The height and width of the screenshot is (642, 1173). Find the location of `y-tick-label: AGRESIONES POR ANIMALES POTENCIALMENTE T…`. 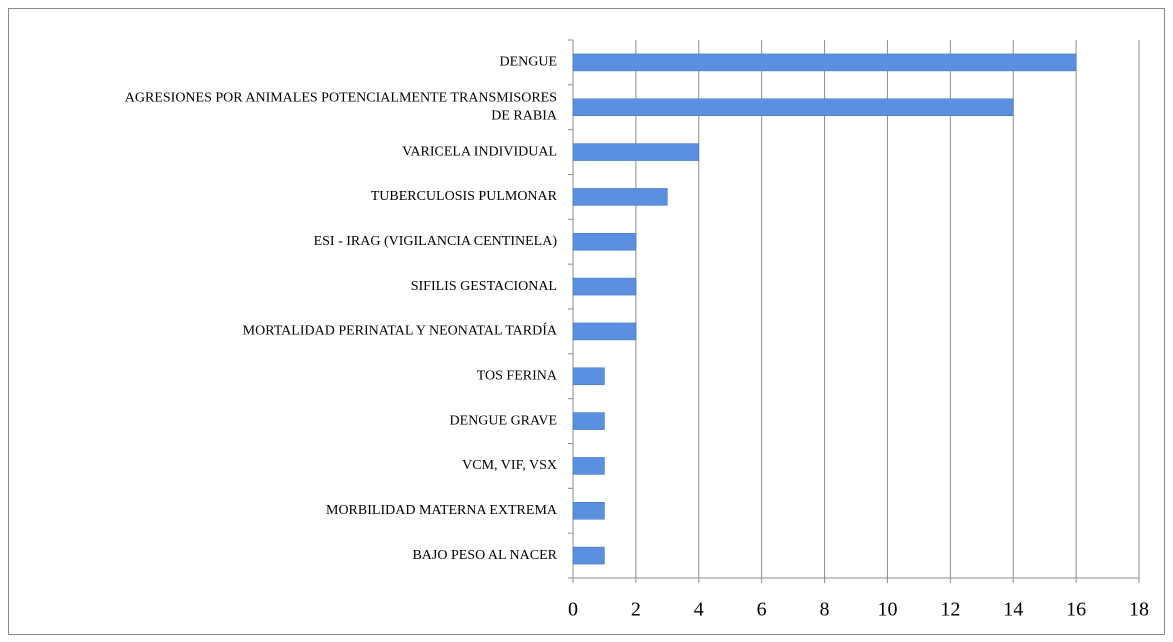

y-tick-label: AGRESIONES POR ANIMALES POTENCIALMENTE T… is located at coordinates (341, 106).